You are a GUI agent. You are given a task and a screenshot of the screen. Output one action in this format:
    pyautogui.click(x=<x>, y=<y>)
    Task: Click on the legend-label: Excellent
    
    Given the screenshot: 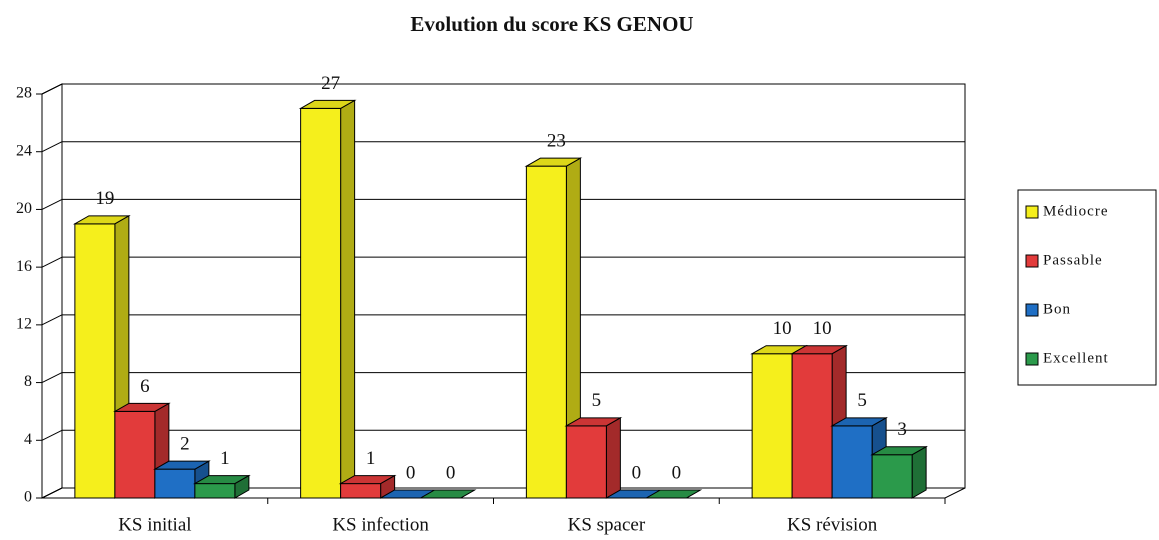 What is the action you would take?
    pyautogui.click(x=1076, y=358)
    